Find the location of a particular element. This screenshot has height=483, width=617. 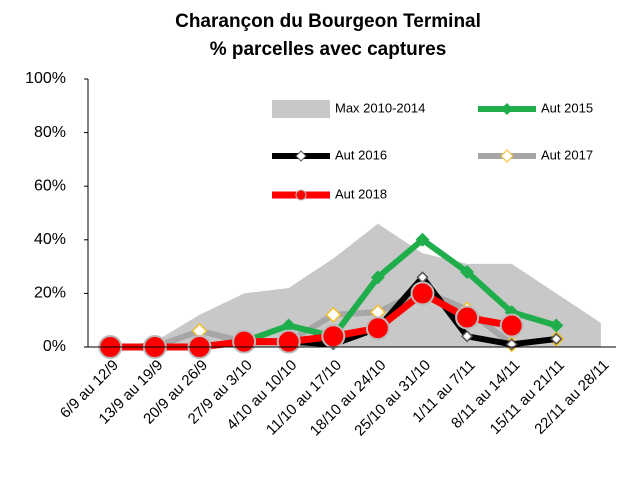

y-tick-label: 20% is located at coordinates (50, 293).